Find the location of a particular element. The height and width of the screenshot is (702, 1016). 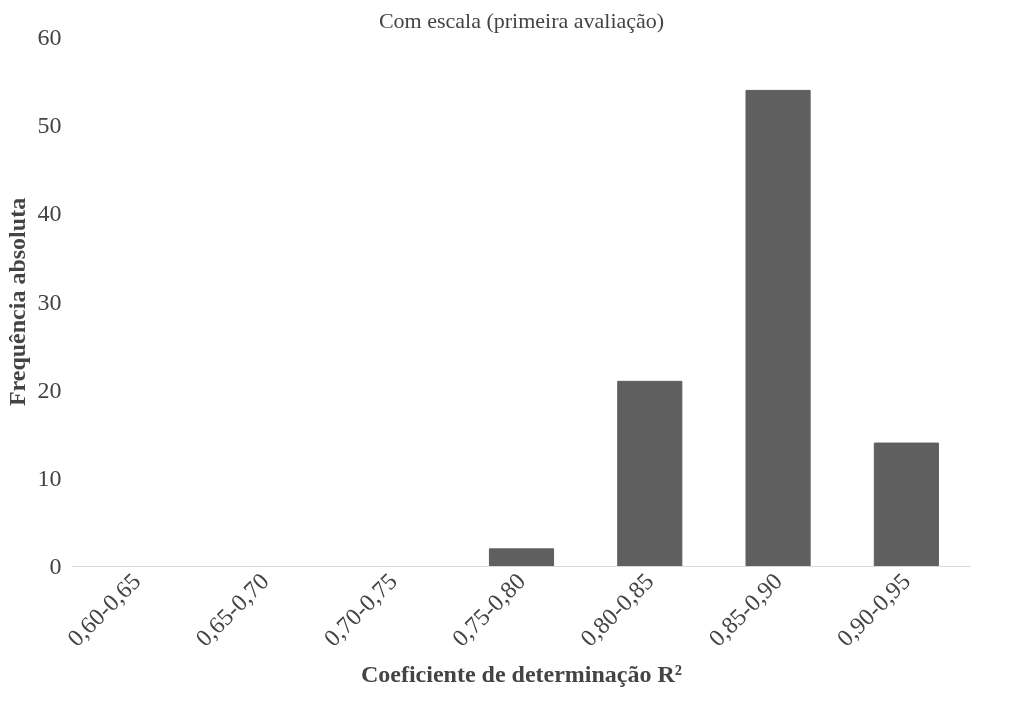

y-tick-label: 40 is located at coordinates (49, 213).